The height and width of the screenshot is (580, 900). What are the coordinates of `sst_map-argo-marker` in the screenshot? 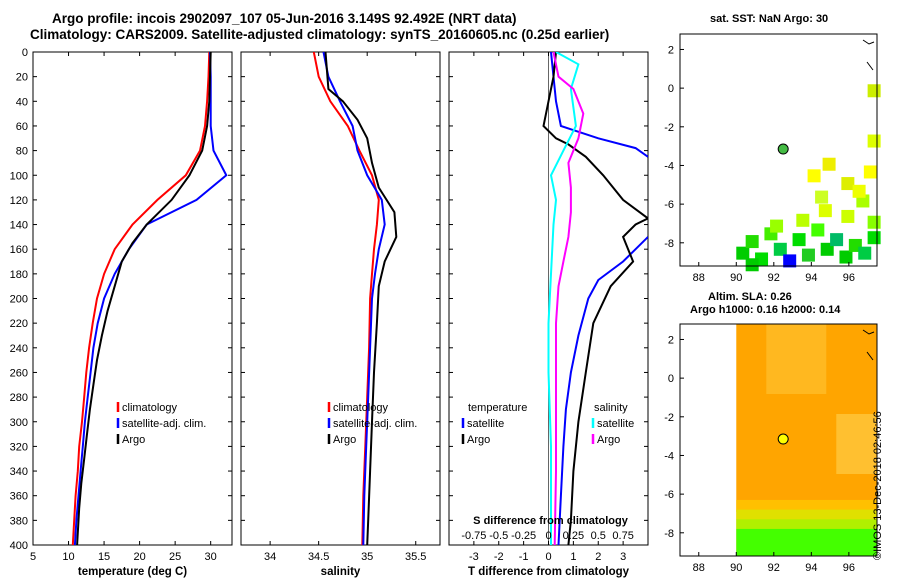 It's located at (783, 149).